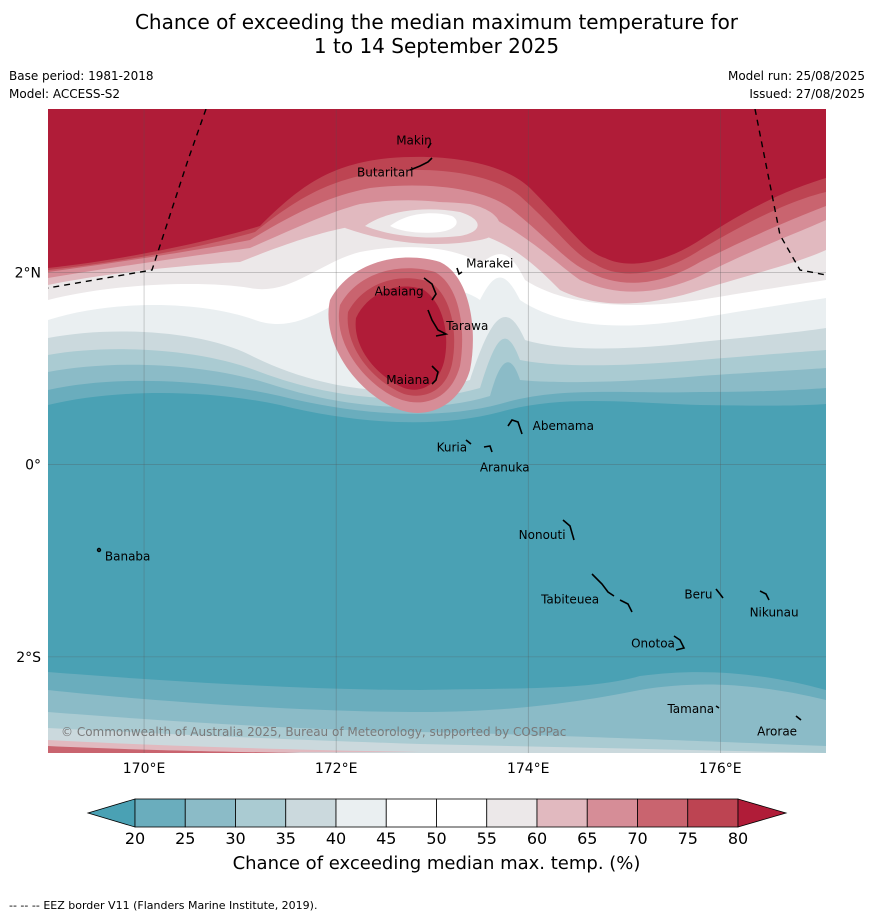  What do you see at coordinates (568, 530) in the screenshot?
I see `island-nonouti` at bounding box center [568, 530].